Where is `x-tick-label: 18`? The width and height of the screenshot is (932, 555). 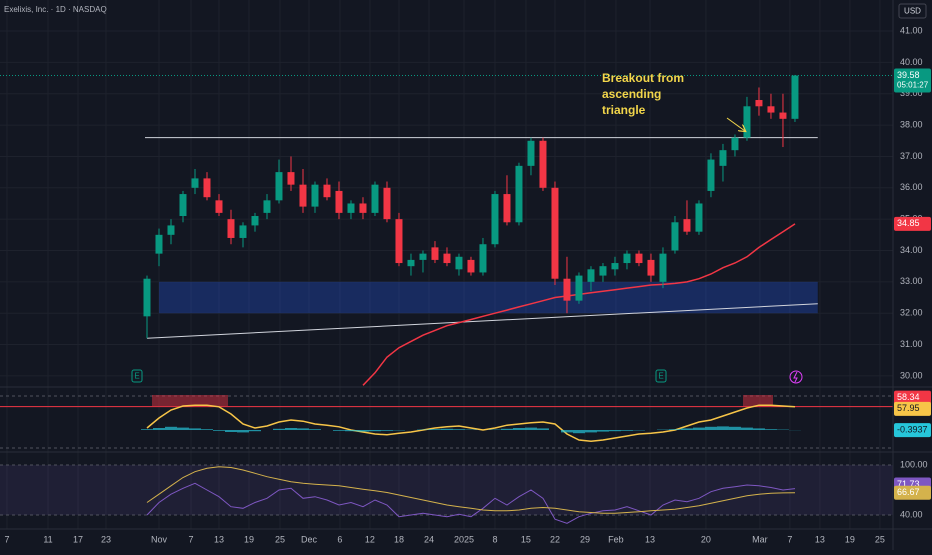
x-tick-label: 18 is located at coordinates (399, 539).